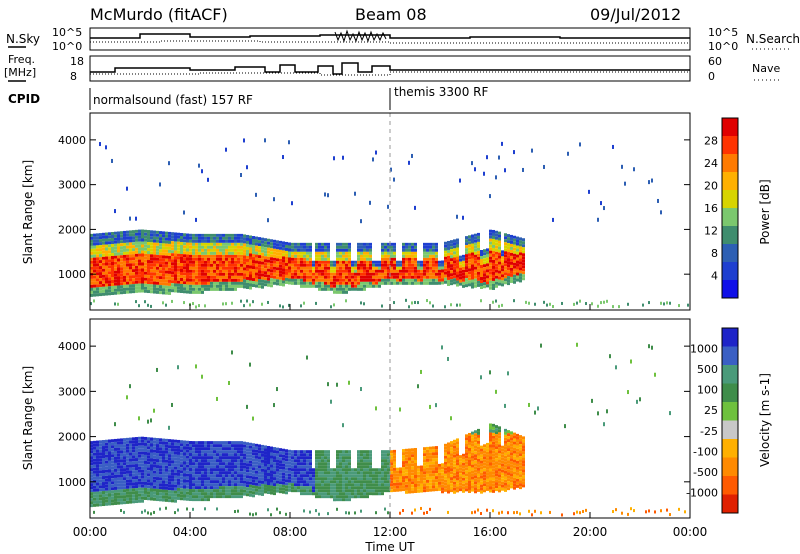 This screenshot has height=554, width=800. I want to click on nsearch-tick-high: 10^5, so click(723, 32).